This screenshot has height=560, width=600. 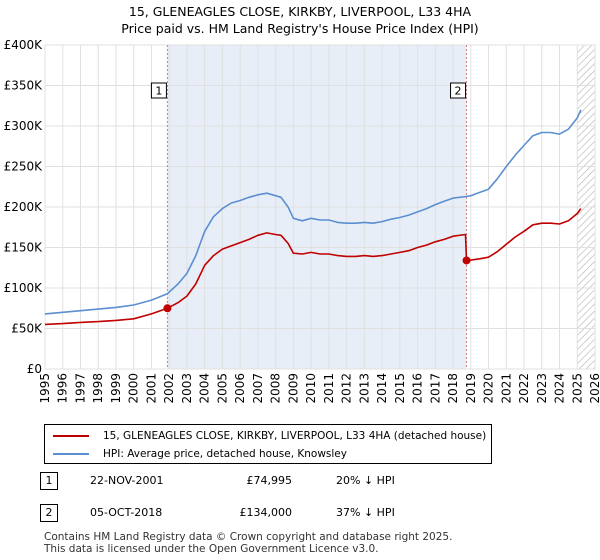 What do you see at coordinates (24, 86) in the screenshot?
I see `y-tick-label: £350K` at bounding box center [24, 86].